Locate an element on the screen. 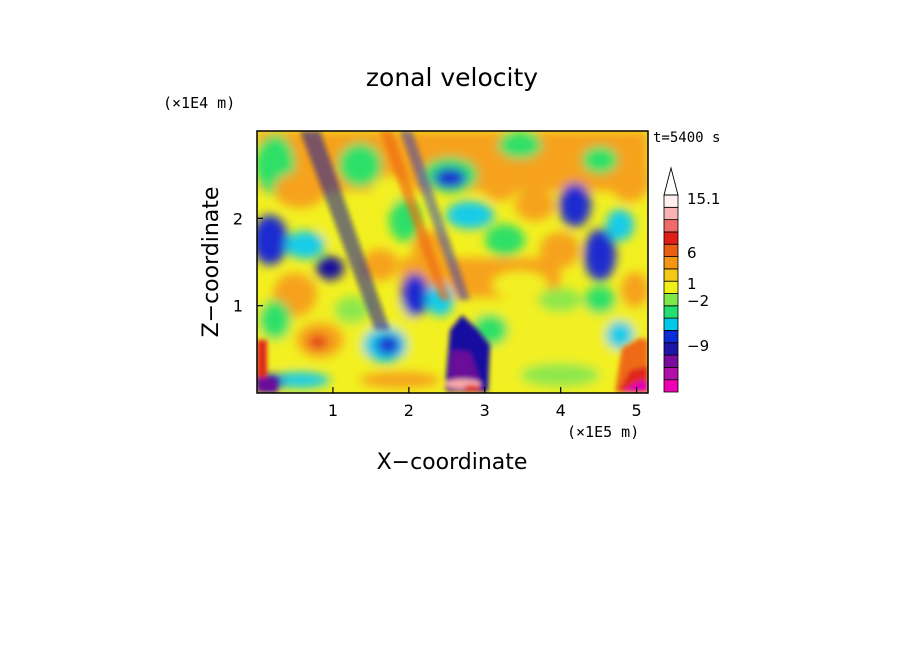 This screenshot has width=904, height=654. colorbar-label: −2 is located at coordinates (698, 301).